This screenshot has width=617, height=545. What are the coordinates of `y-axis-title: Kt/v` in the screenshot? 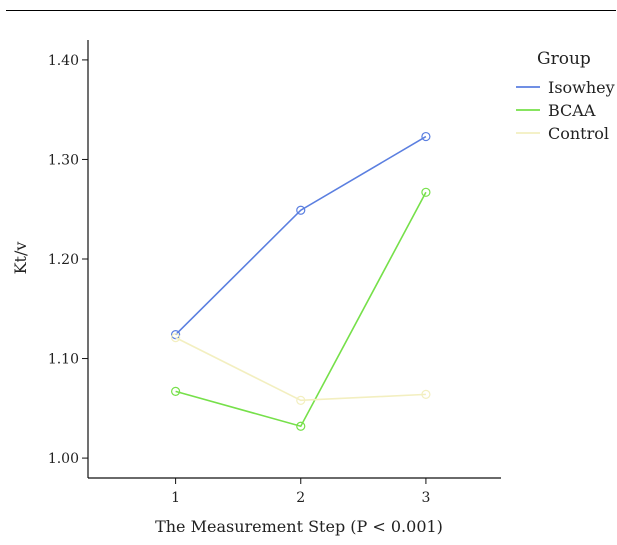 It's located at (20, 258).